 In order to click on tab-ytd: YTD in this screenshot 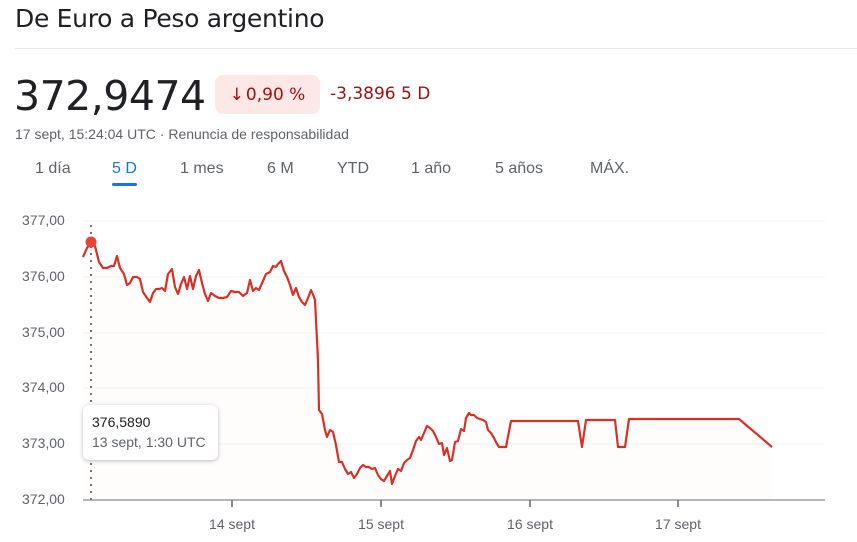, I will do `click(353, 168)`.